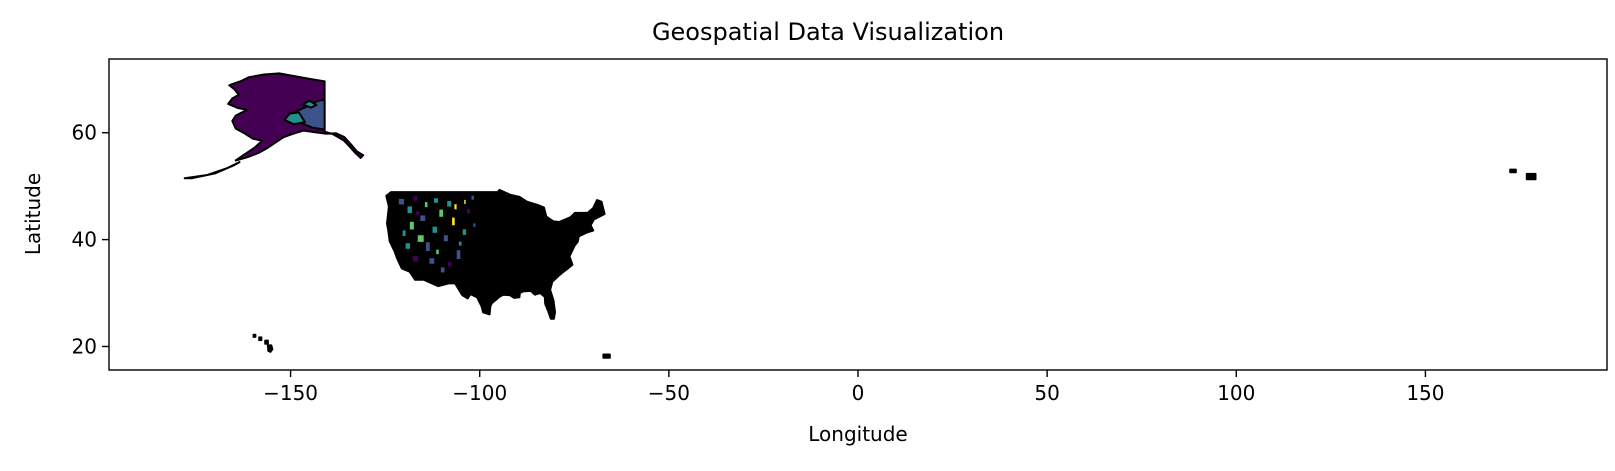 This screenshot has height=471, width=1615. I want to click on y-tick-label: 20, so click(84, 346).